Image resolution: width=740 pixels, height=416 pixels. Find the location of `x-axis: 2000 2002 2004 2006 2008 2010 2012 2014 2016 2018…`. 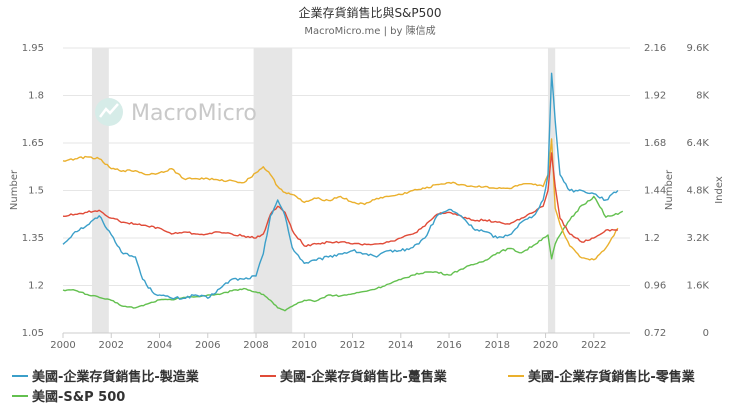

x-axis: 2000 2002 2004 2006 2008 2010 2012 2014 2016 2018… is located at coordinates (340, 341).